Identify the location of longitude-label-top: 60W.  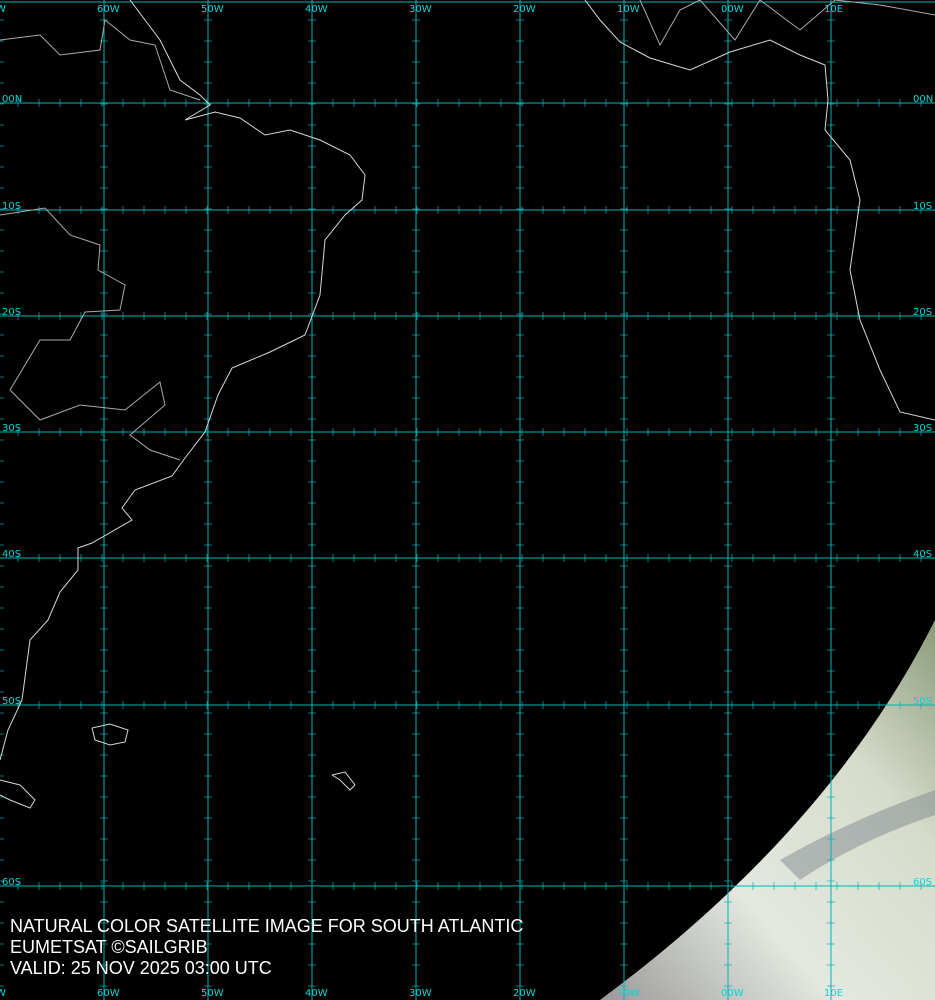
(108, 9).